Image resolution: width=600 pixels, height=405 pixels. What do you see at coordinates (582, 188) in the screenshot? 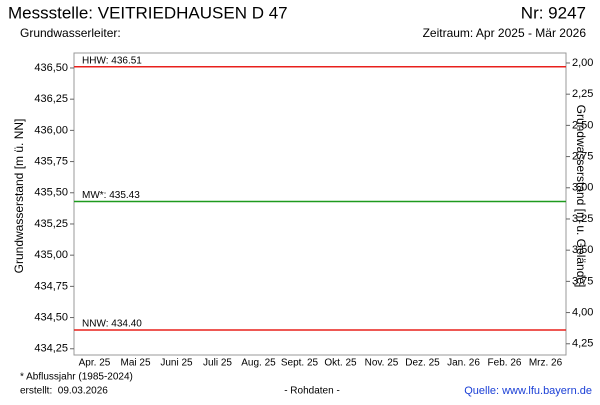
I see `y2-tick-label: 3,00` at bounding box center [582, 188].